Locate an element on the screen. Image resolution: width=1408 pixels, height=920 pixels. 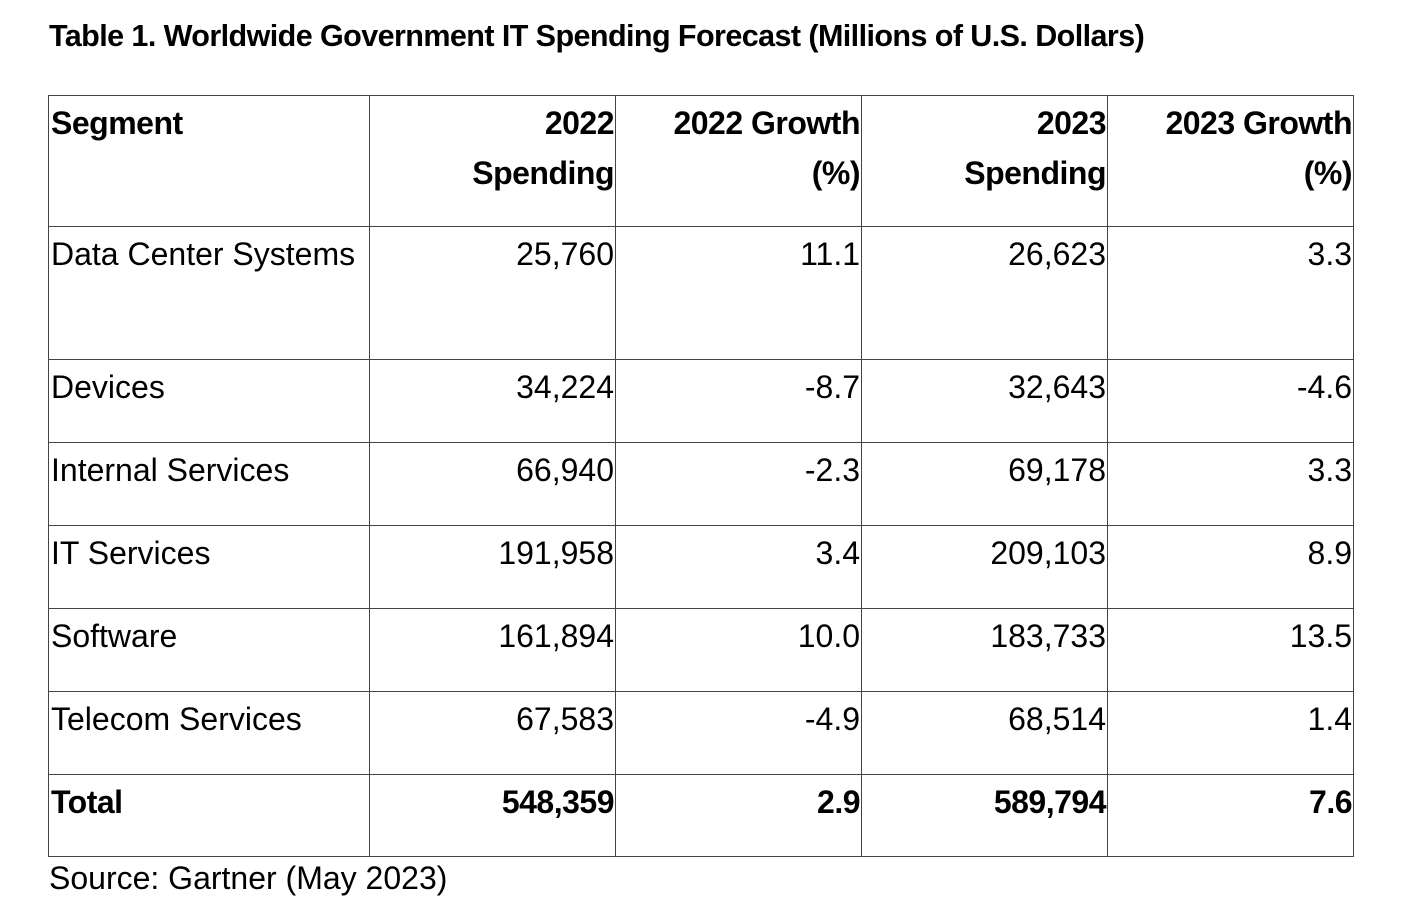
header-2022-spending: 2022 Spending is located at coordinates (492, 161).